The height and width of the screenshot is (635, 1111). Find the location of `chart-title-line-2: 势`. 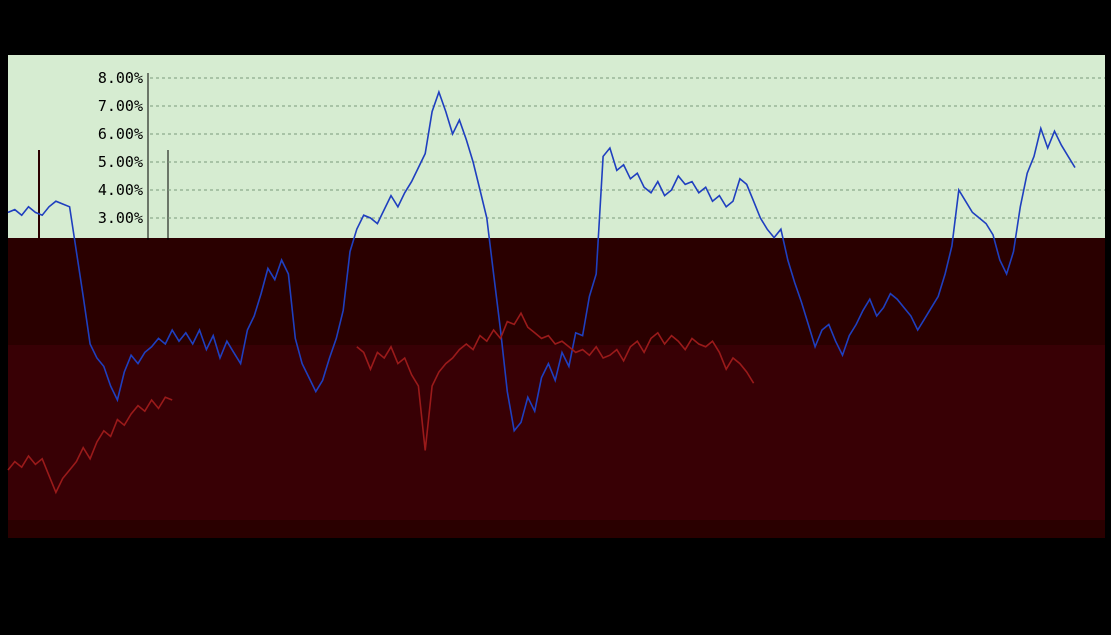

chart-title-line-2: 势 is located at coordinates (15, 41).